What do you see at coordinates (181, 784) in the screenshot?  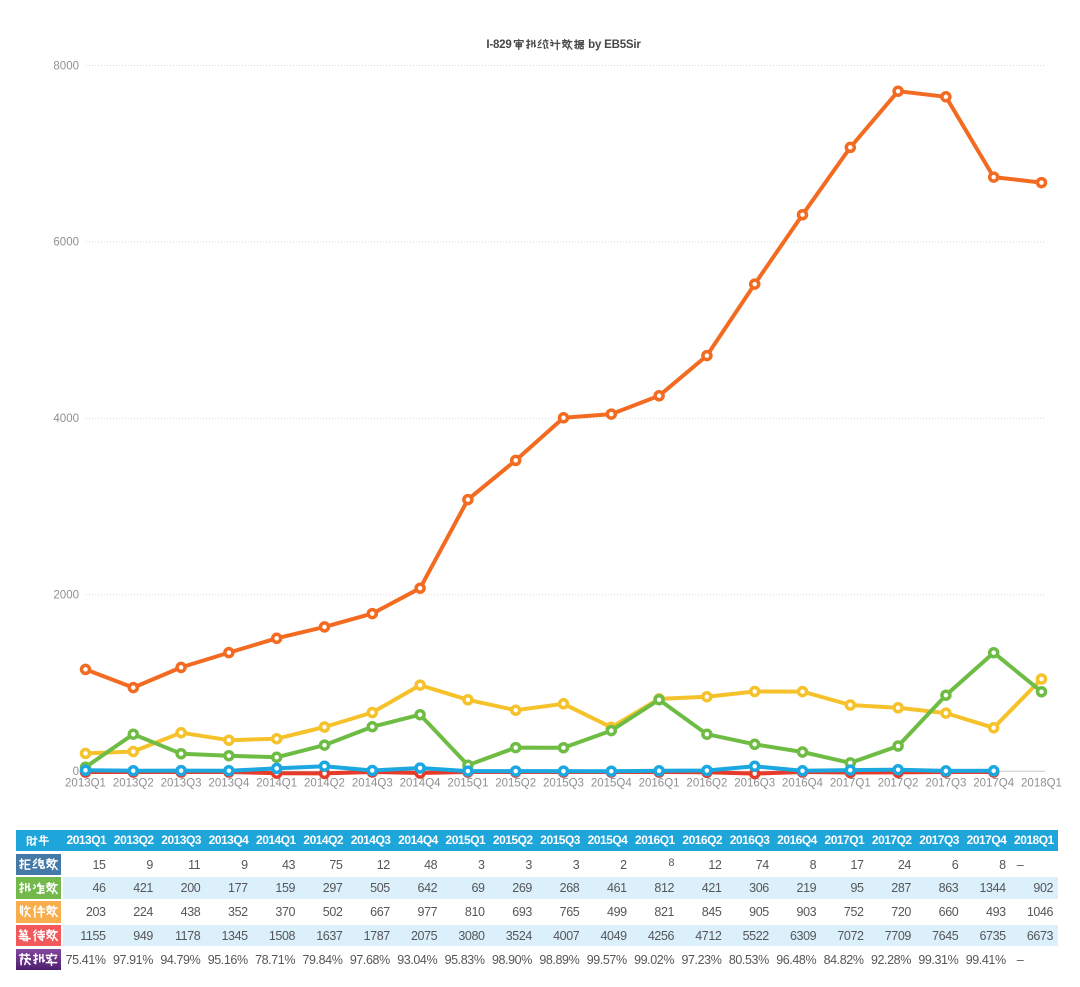 I see `svg-text: 2013Q3` at bounding box center [181, 784].